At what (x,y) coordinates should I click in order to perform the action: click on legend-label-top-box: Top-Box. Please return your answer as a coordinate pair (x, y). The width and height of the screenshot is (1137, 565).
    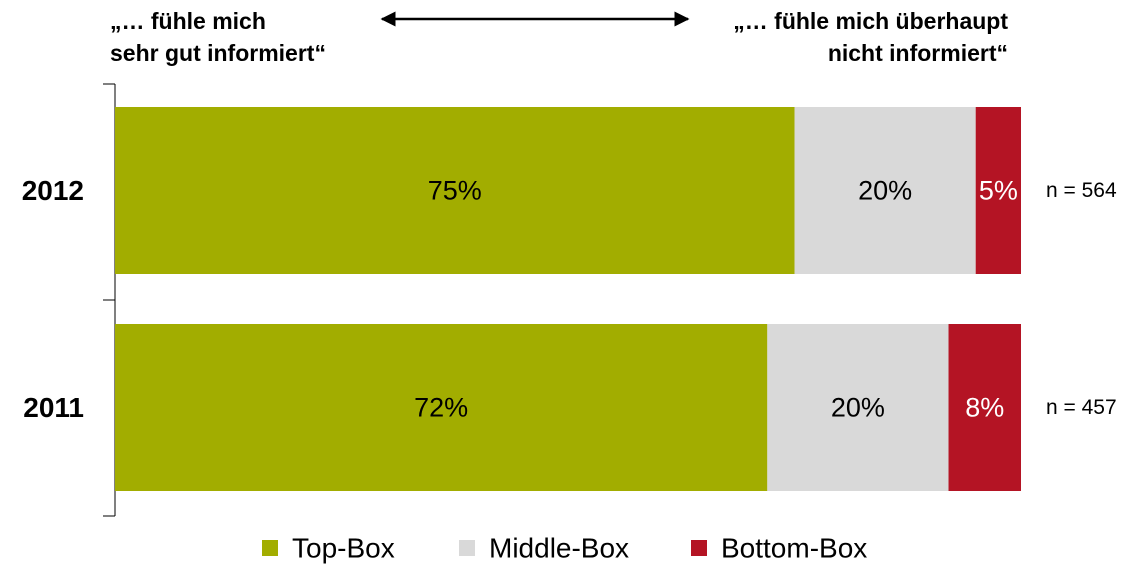
    Looking at the image, I should click on (343, 548).